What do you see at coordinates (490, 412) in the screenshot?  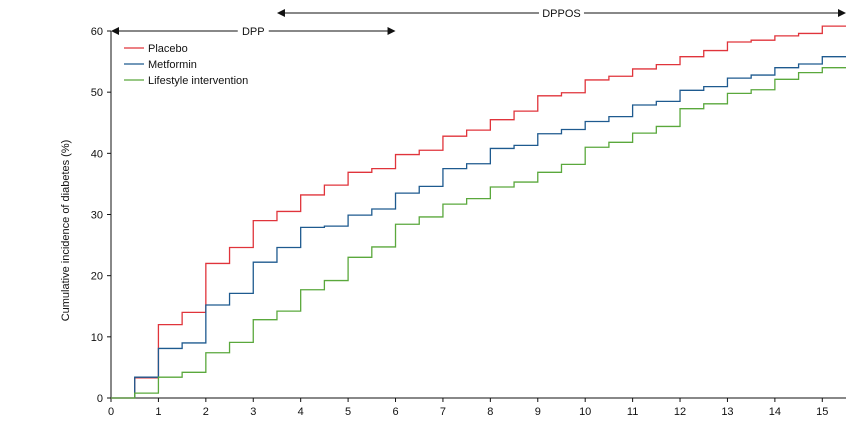 I see `x-tick-label: 8` at bounding box center [490, 412].